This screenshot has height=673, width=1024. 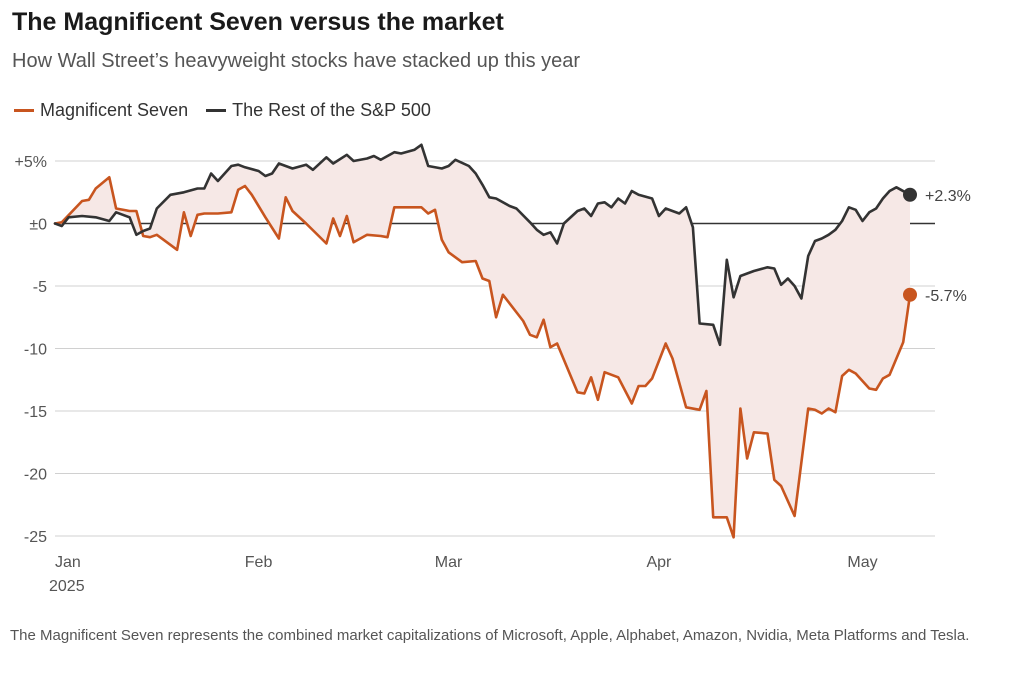 I want to click on end-label-rest: +2.3%, so click(x=948, y=196).